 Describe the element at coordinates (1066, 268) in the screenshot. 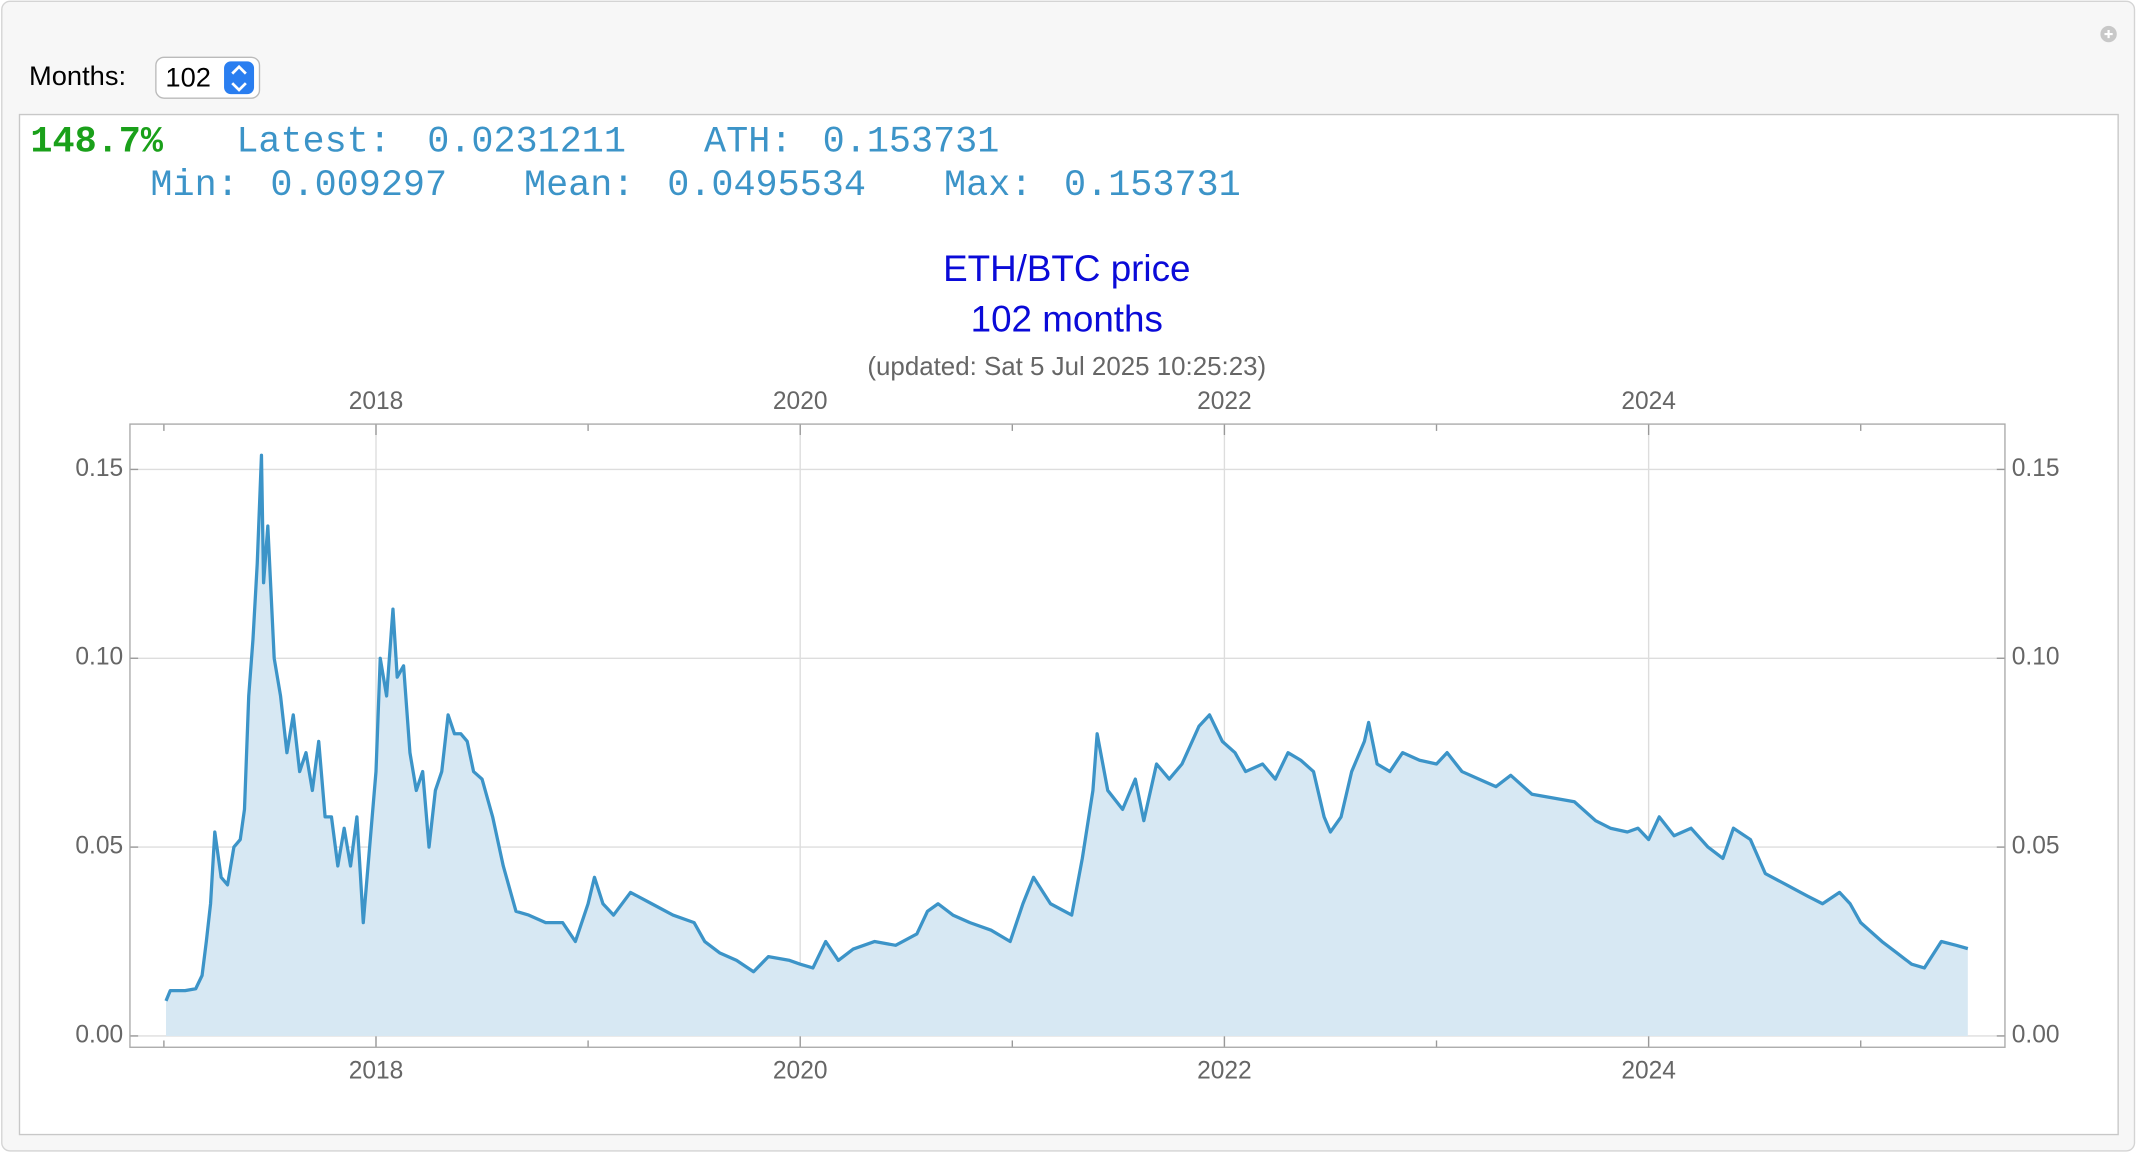

I see `chart-title: ETH/BTC price` at that location.